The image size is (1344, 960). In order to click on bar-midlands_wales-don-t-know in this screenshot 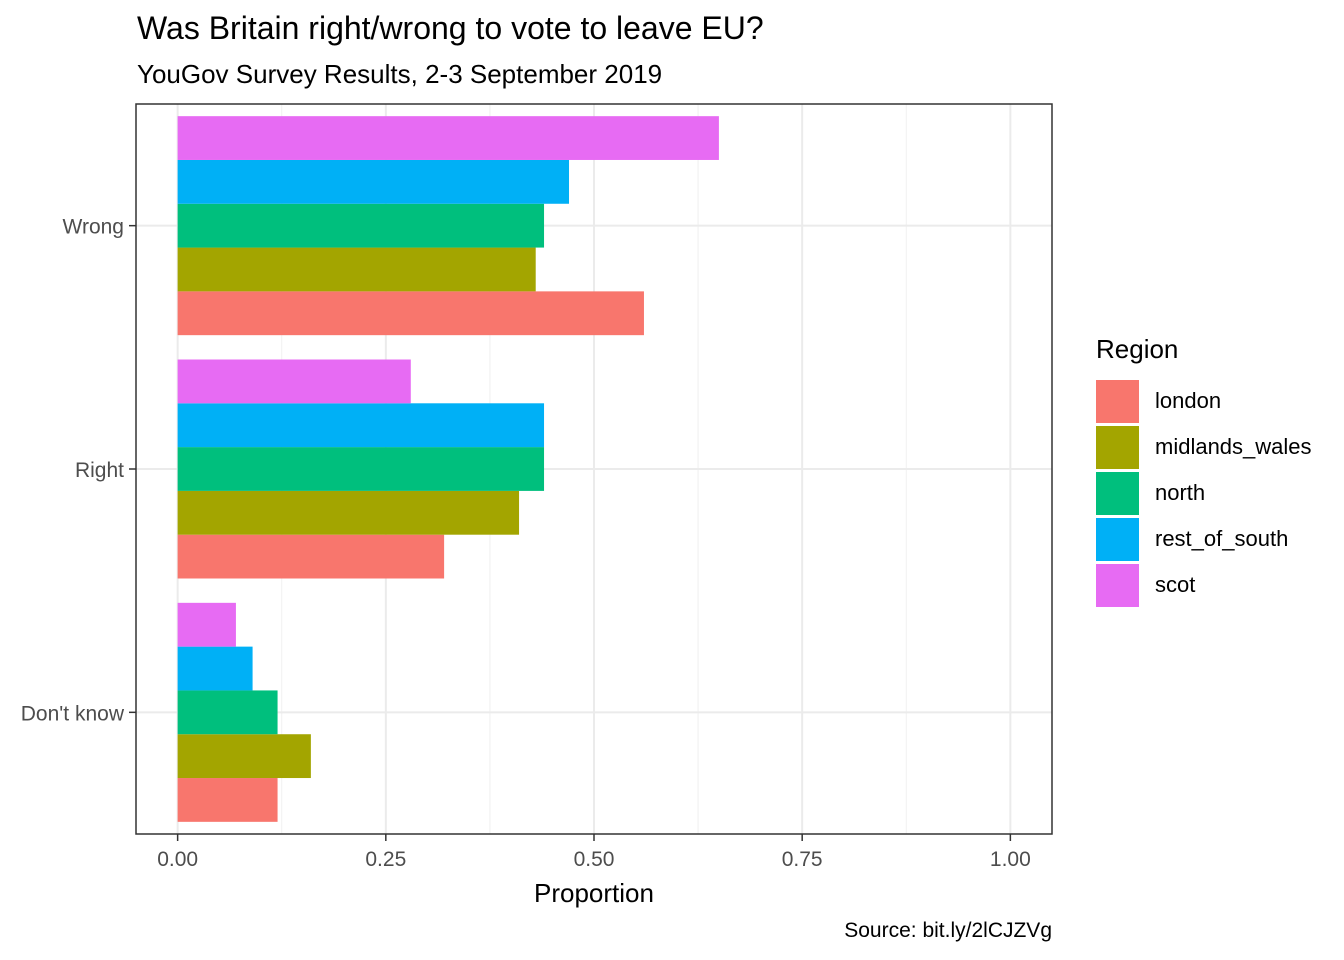, I will do `click(244, 756)`.